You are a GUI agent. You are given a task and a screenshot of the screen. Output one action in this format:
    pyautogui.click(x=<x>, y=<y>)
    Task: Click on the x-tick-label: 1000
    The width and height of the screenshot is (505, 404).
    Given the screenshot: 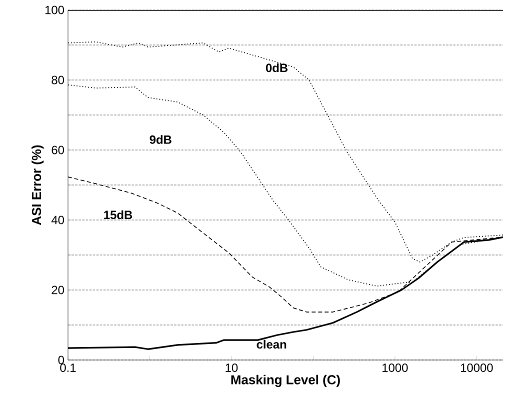 What is the action you would take?
    pyautogui.click(x=395, y=368)
    